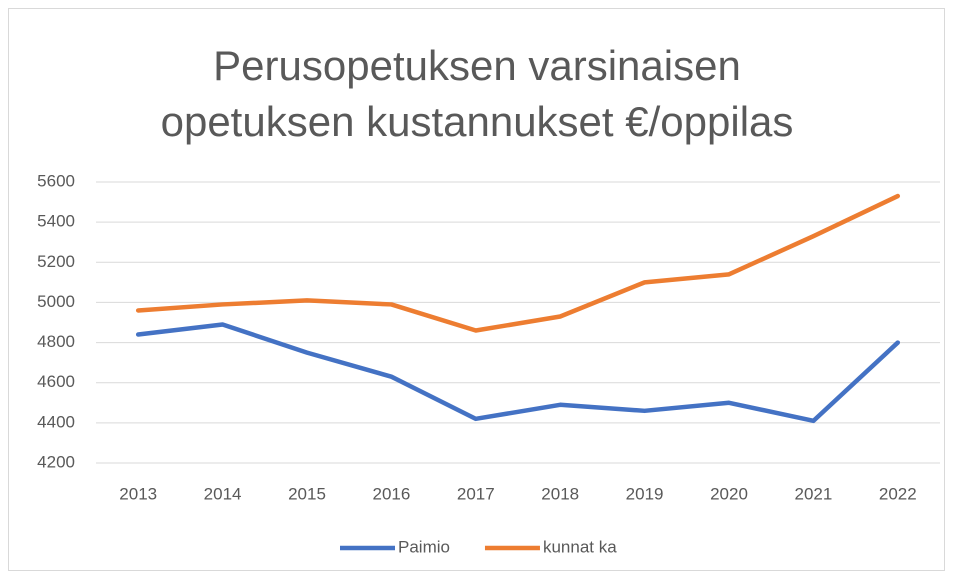 This screenshot has height=581, width=955. Describe the element at coordinates (223, 493) in the screenshot. I see `x-tick-label: 2014` at that location.